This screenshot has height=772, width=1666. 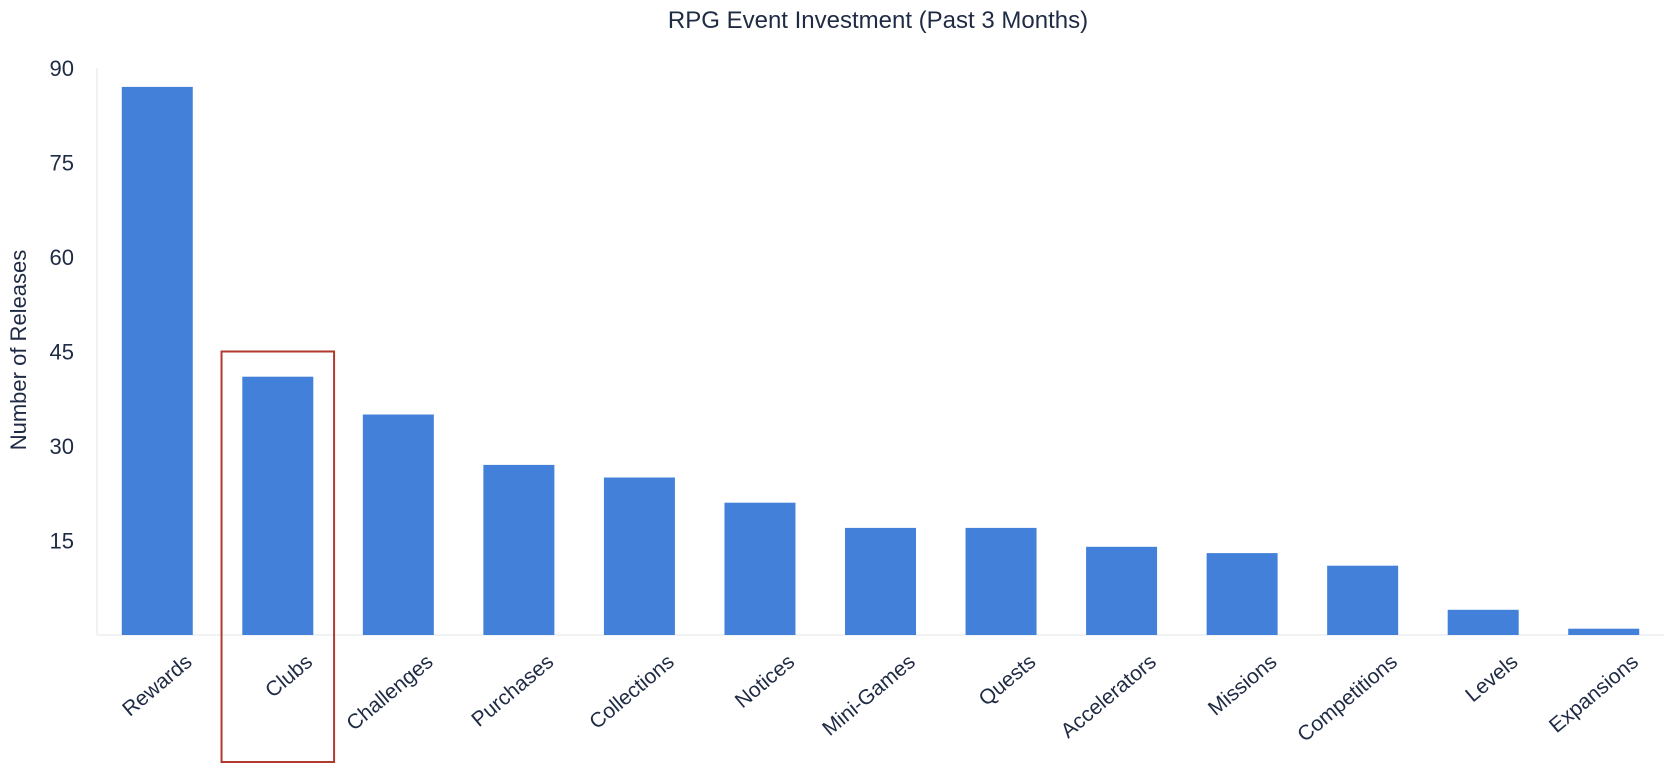 I want to click on y-tick-label: 30, so click(x=62, y=446).